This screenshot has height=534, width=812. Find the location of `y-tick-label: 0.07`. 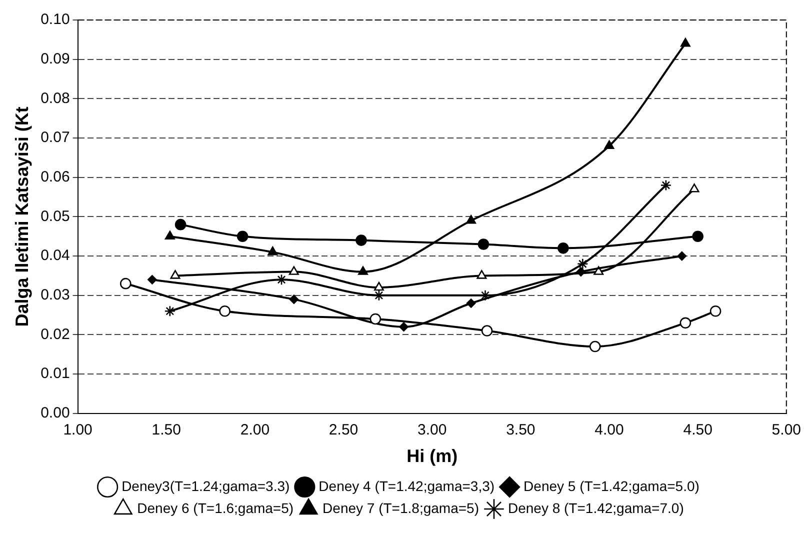

y-tick-label: 0.07 is located at coordinates (55, 137).